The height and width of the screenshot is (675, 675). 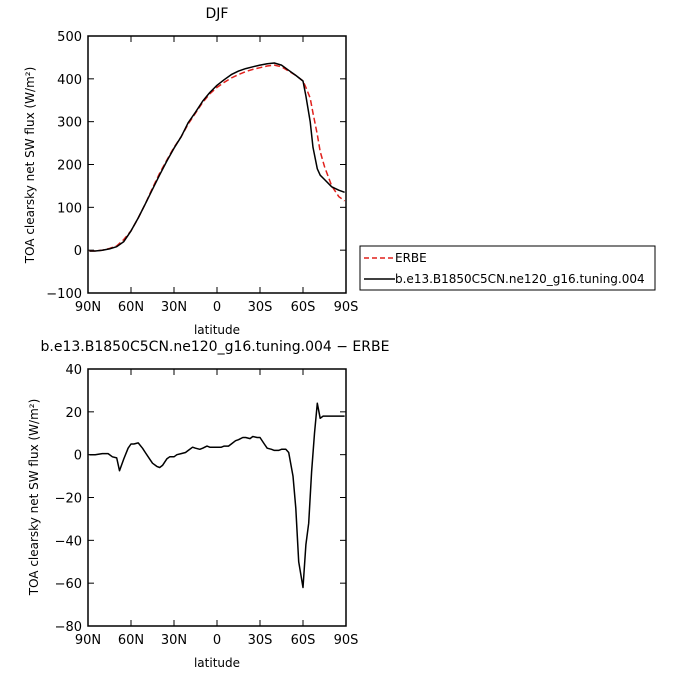 I want to click on bottom-x-tick-label: 60N, so click(x=131, y=640).